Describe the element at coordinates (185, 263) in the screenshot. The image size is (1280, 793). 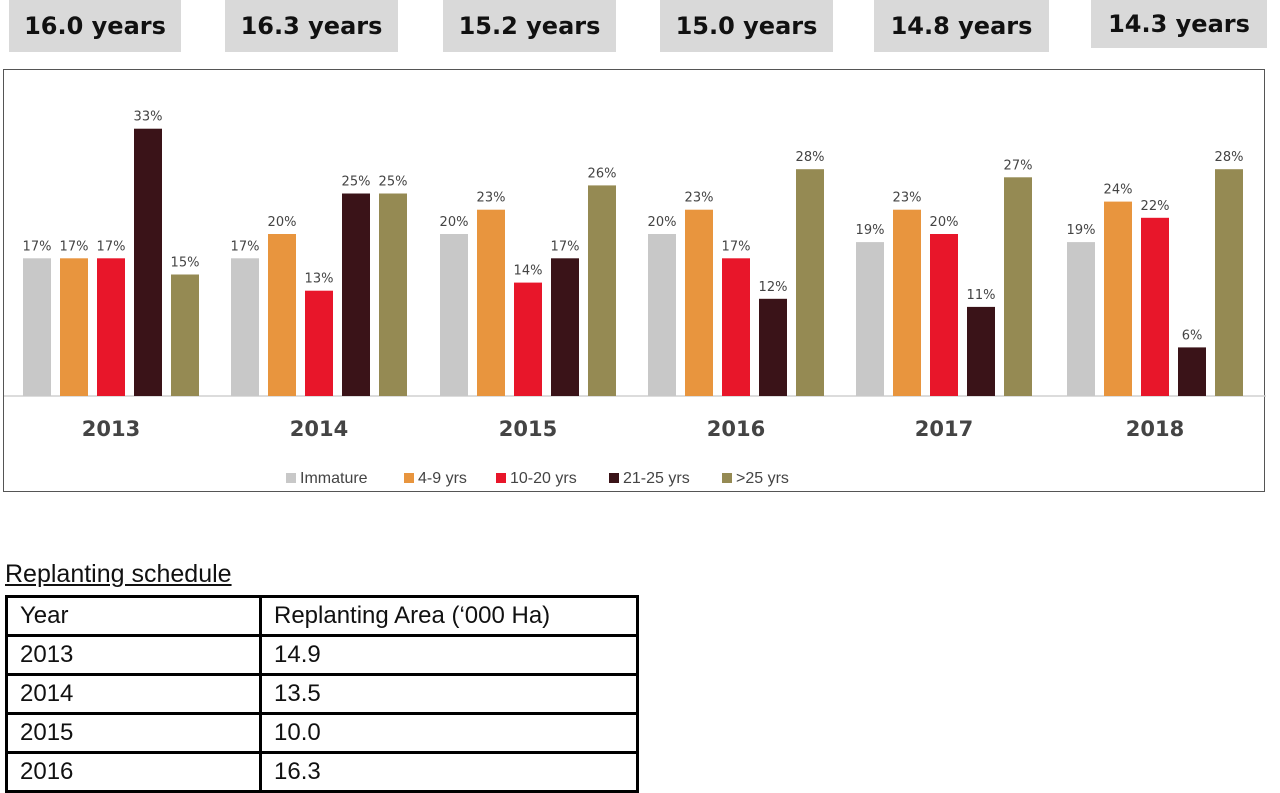
I see `data-label: 15%` at that location.